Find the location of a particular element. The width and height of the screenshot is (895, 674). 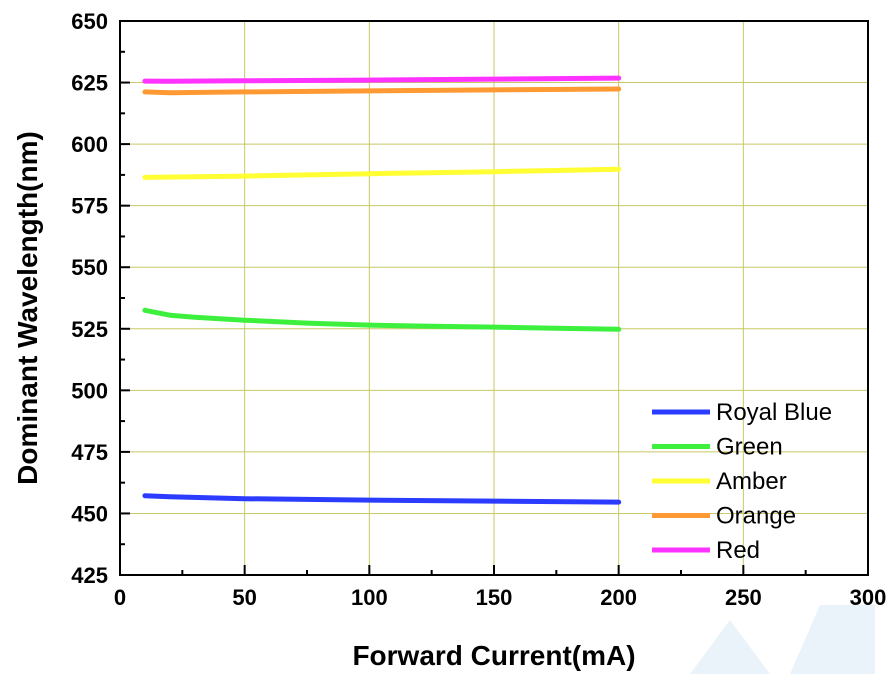

y-tick-label: 450 is located at coordinates (89, 513).